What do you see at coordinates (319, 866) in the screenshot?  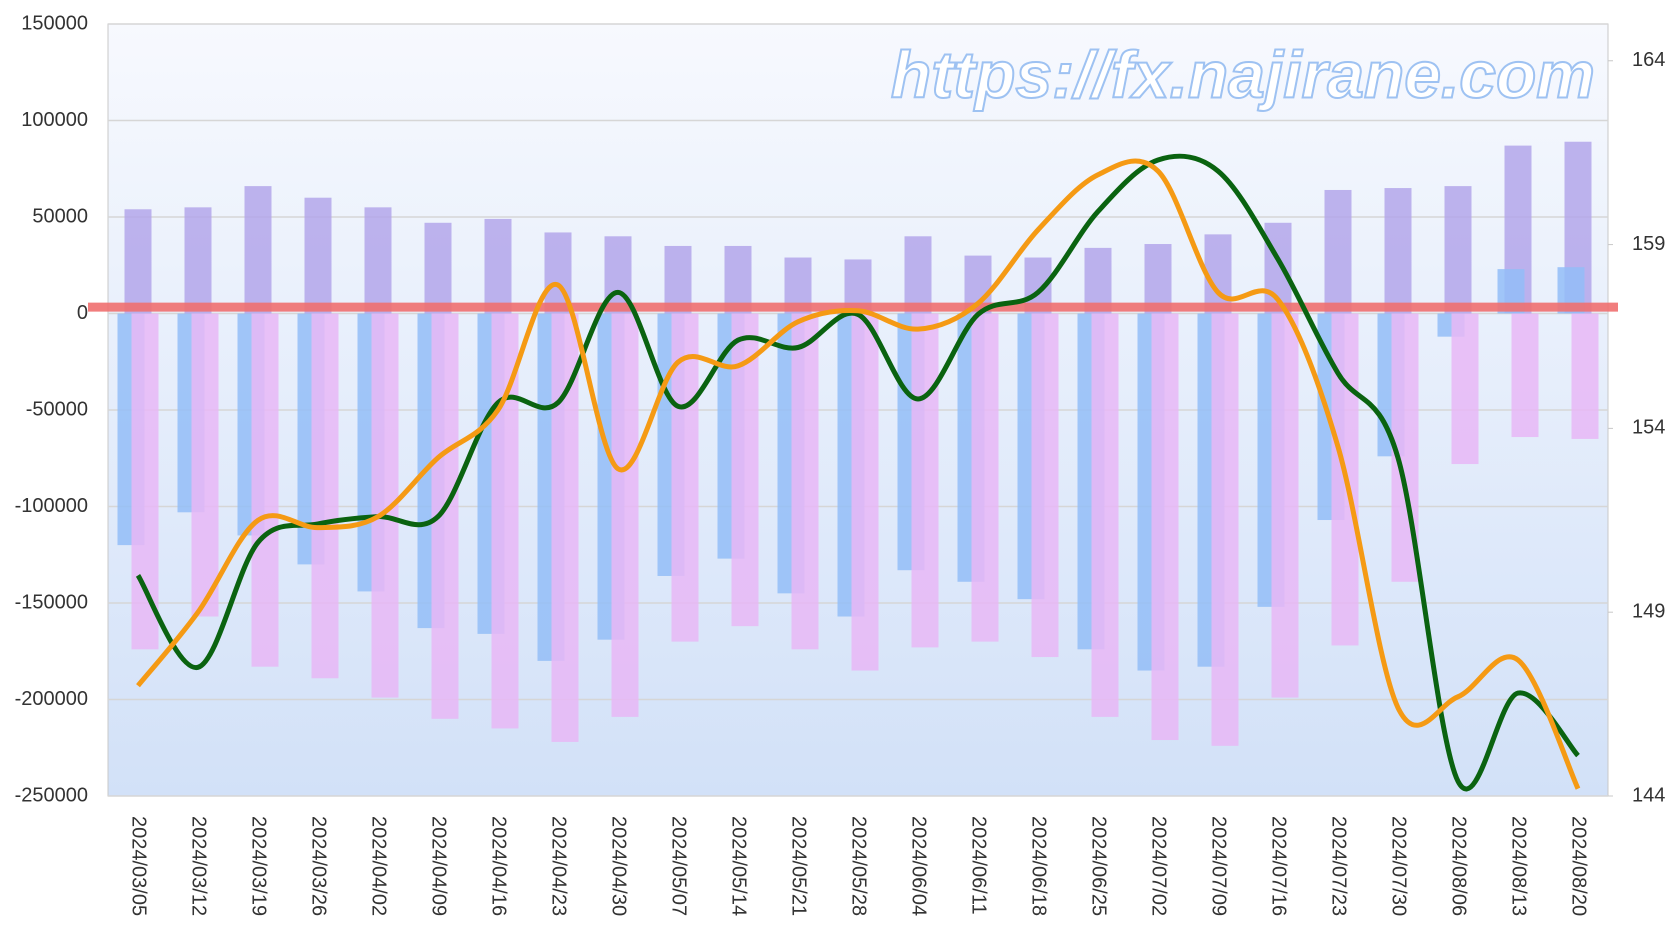 I see `x-tick-label: 2024/03/26` at bounding box center [319, 866].